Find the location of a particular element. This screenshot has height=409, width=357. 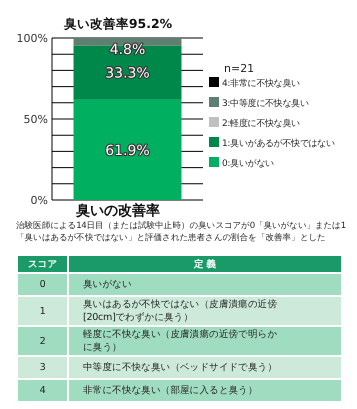

data-label: 61.9% is located at coordinates (127, 150).